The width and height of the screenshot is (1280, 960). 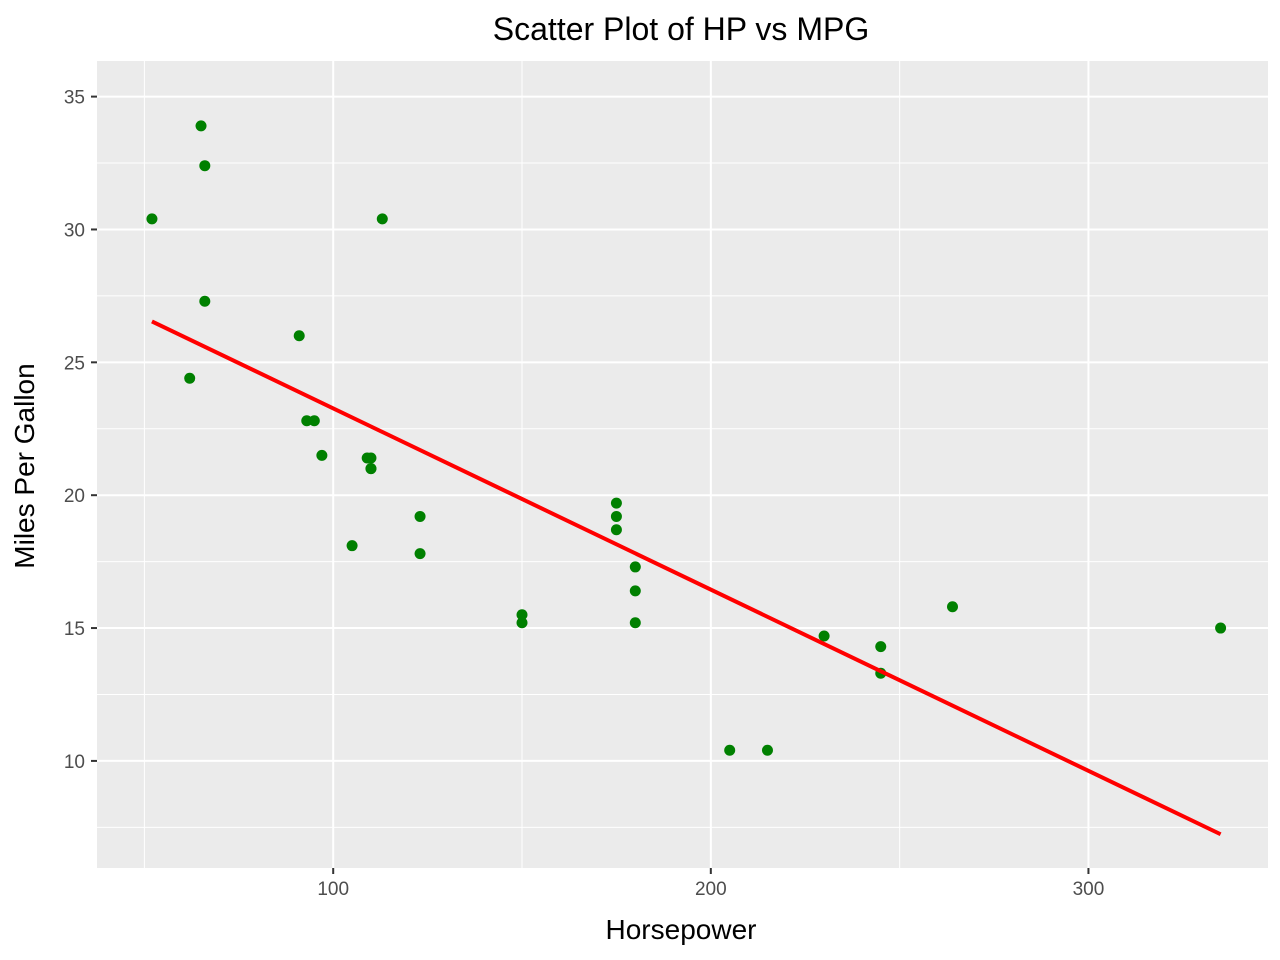 What do you see at coordinates (1089, 889) in the screenshot?
I see `x-tick-label: 300` at bounding box center [1089, 889].